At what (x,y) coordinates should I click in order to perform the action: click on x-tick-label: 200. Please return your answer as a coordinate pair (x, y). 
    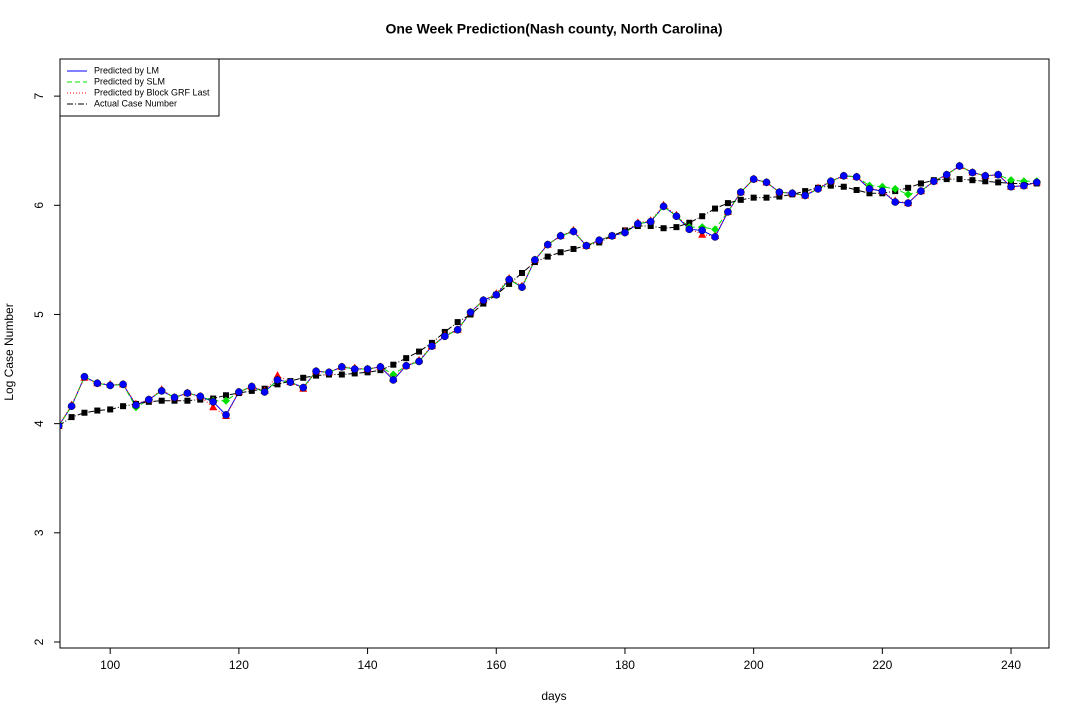
    Looking at the image, I should click on (754, 665).